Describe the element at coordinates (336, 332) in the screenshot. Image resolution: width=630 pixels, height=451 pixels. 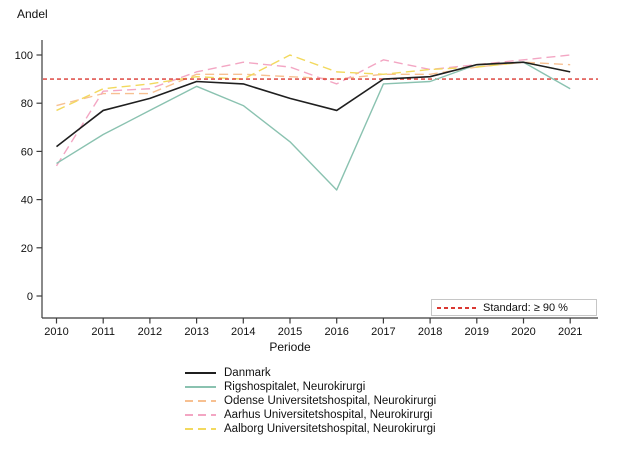
I see `x-tick-label: 2016` at that location.